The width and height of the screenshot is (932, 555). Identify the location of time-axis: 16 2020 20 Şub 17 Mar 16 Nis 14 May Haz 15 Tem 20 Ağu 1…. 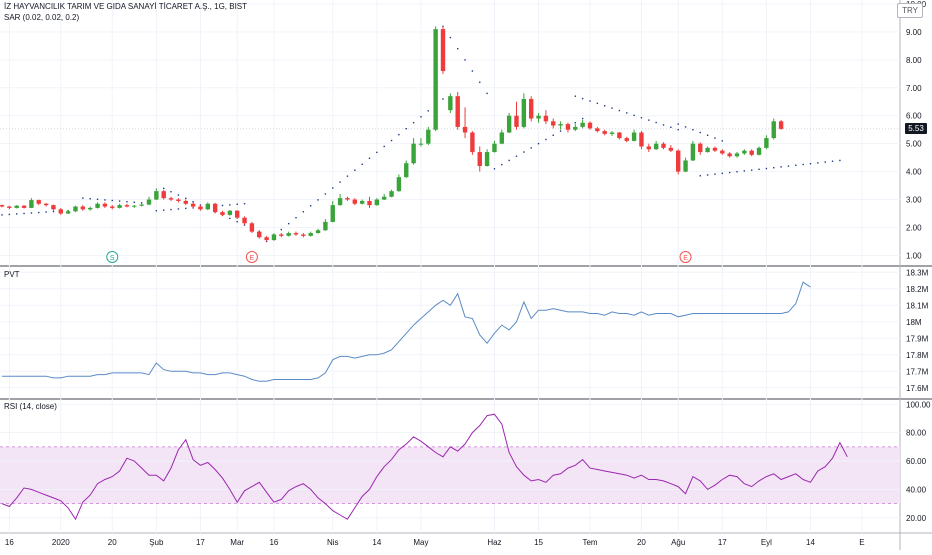
(435, 542).